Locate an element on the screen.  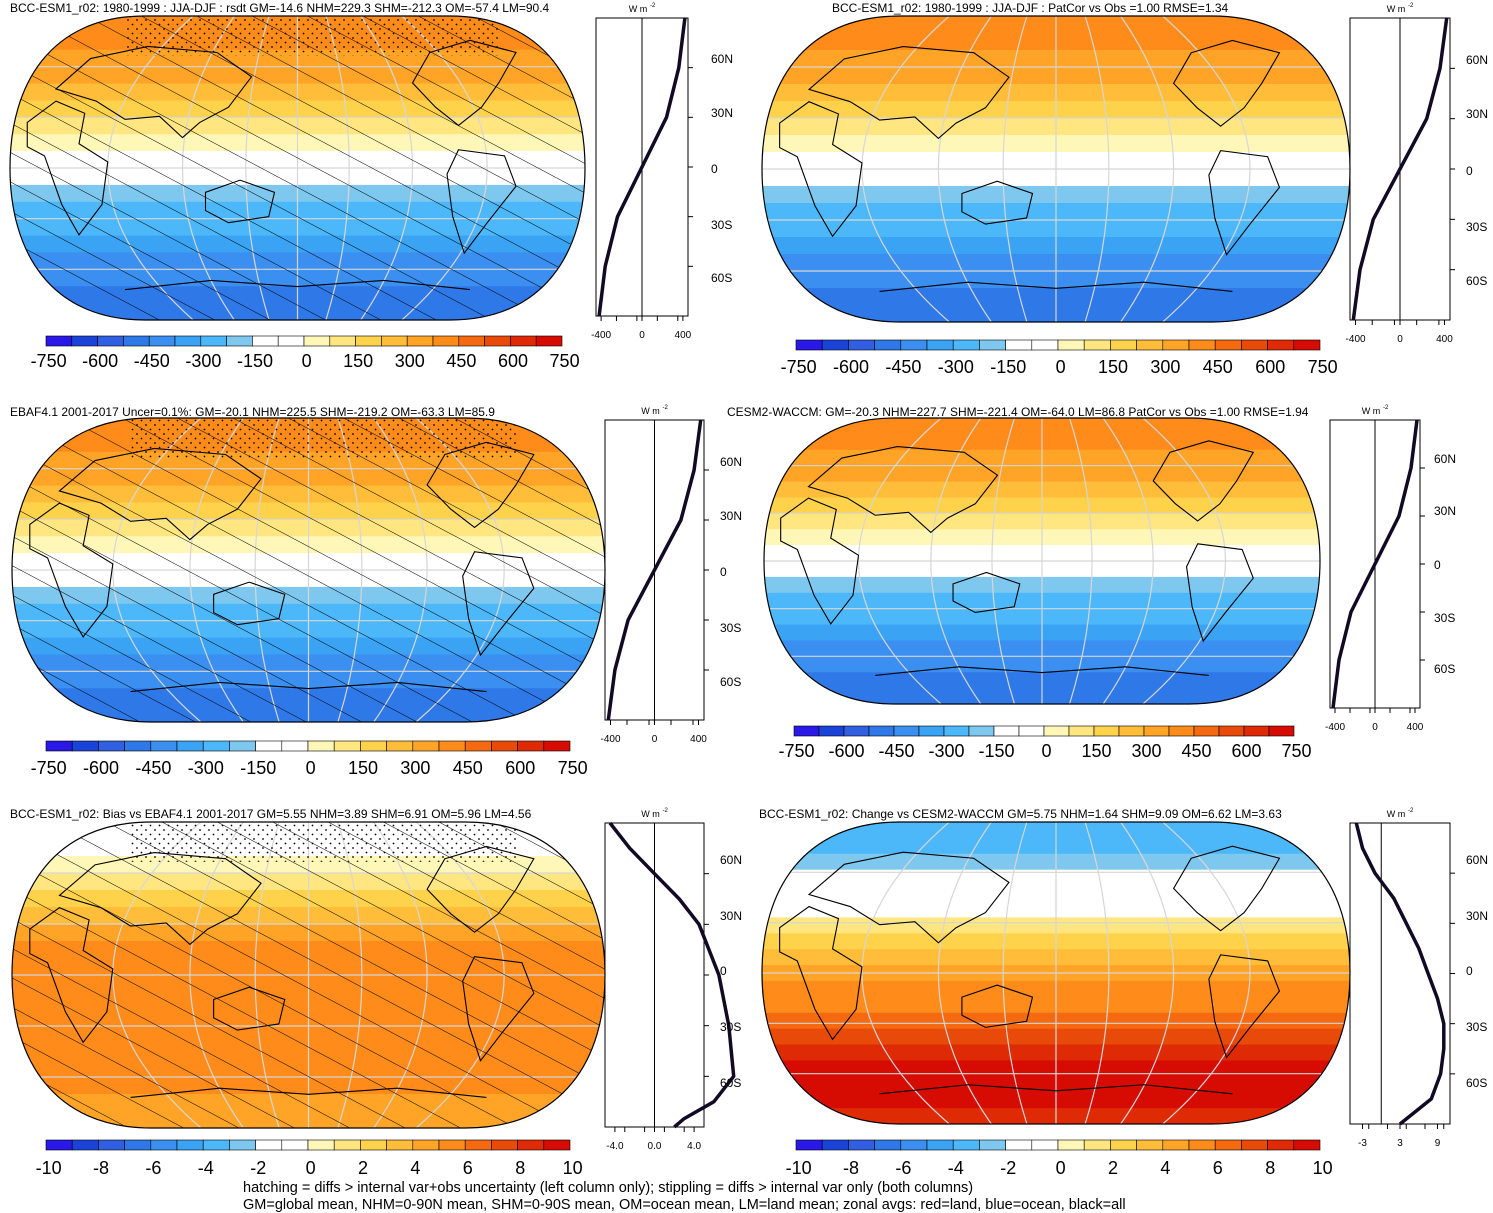
colorbar-label: 6 is located at coordinates (1218, 1168).